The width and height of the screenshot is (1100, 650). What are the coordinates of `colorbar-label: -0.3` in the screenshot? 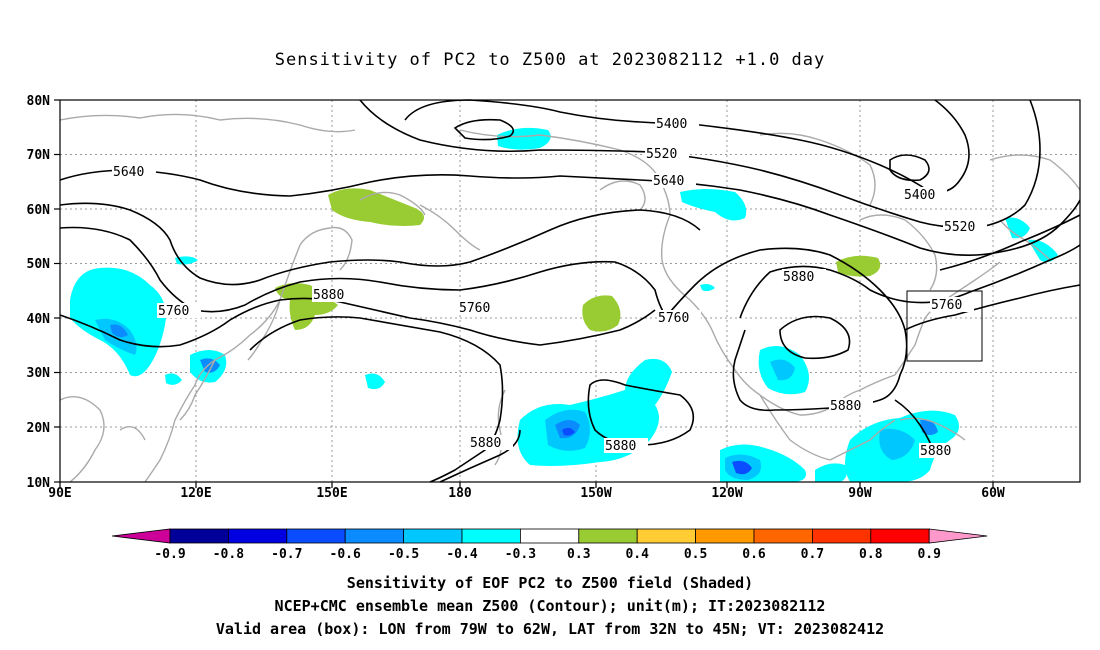 It's located at (520, 554).